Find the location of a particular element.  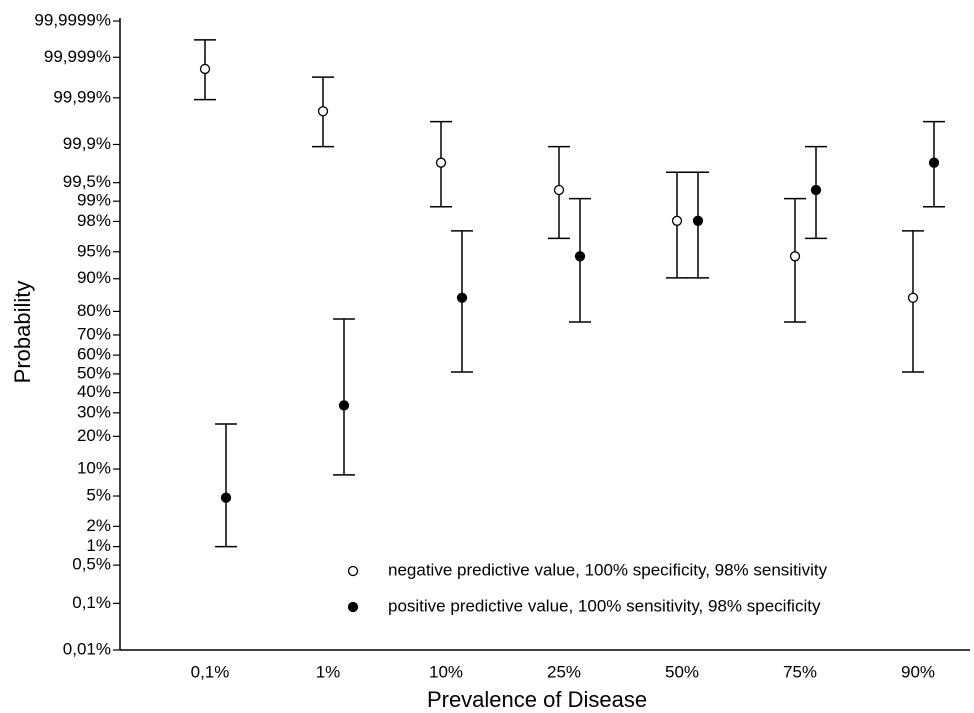

y-tick-label: 2% is located at coordinates (98, 525).